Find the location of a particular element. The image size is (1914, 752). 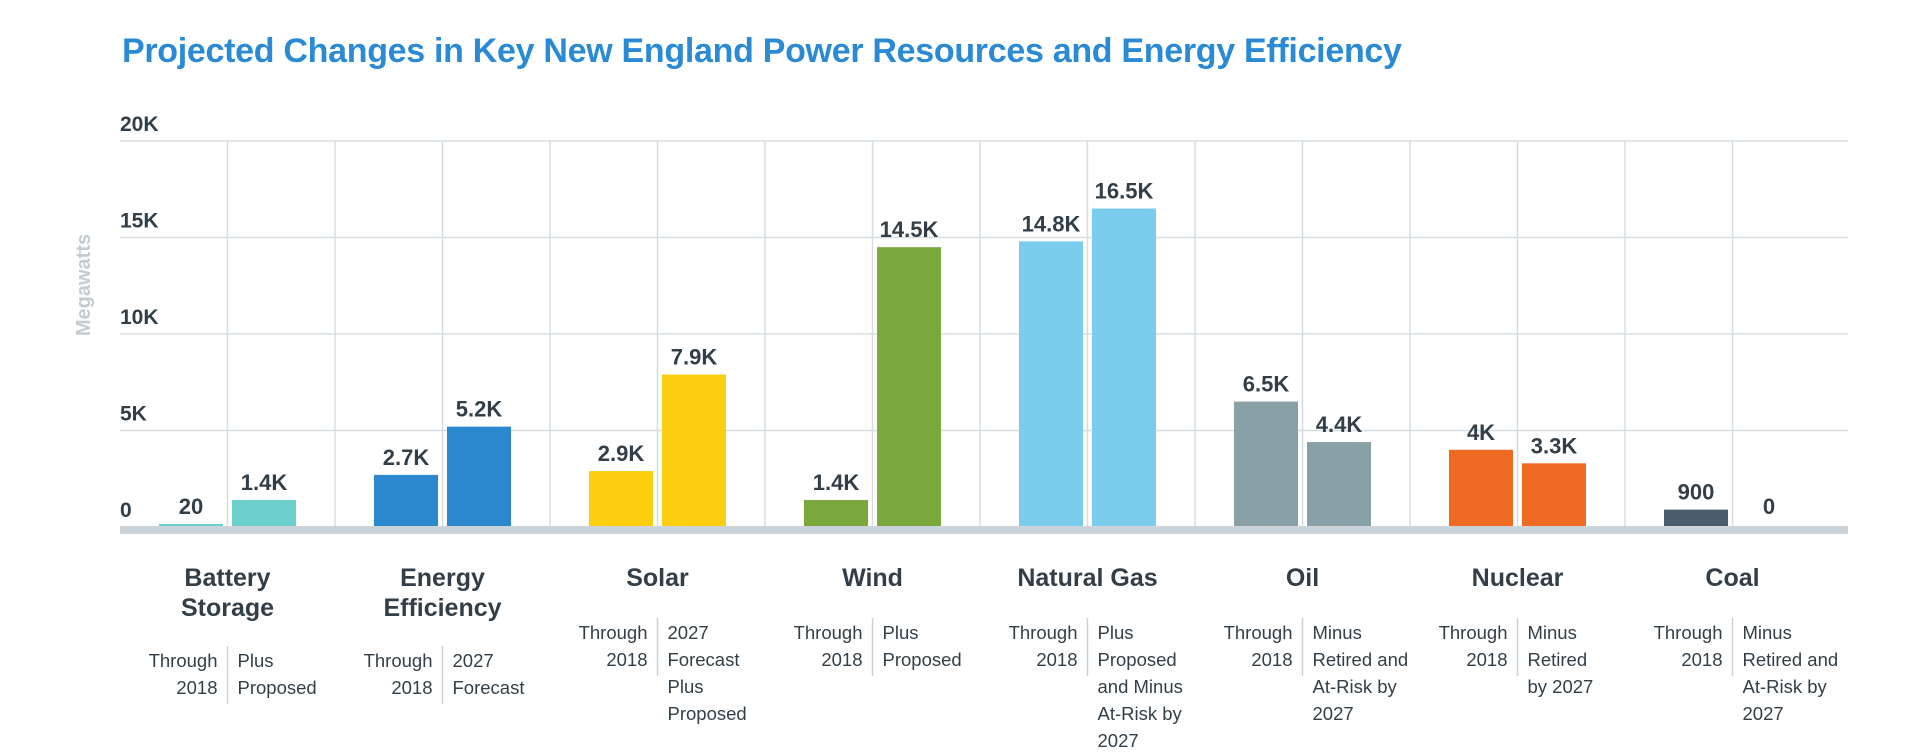

y-tick-label: 10K is located at coordinates (139, 317).